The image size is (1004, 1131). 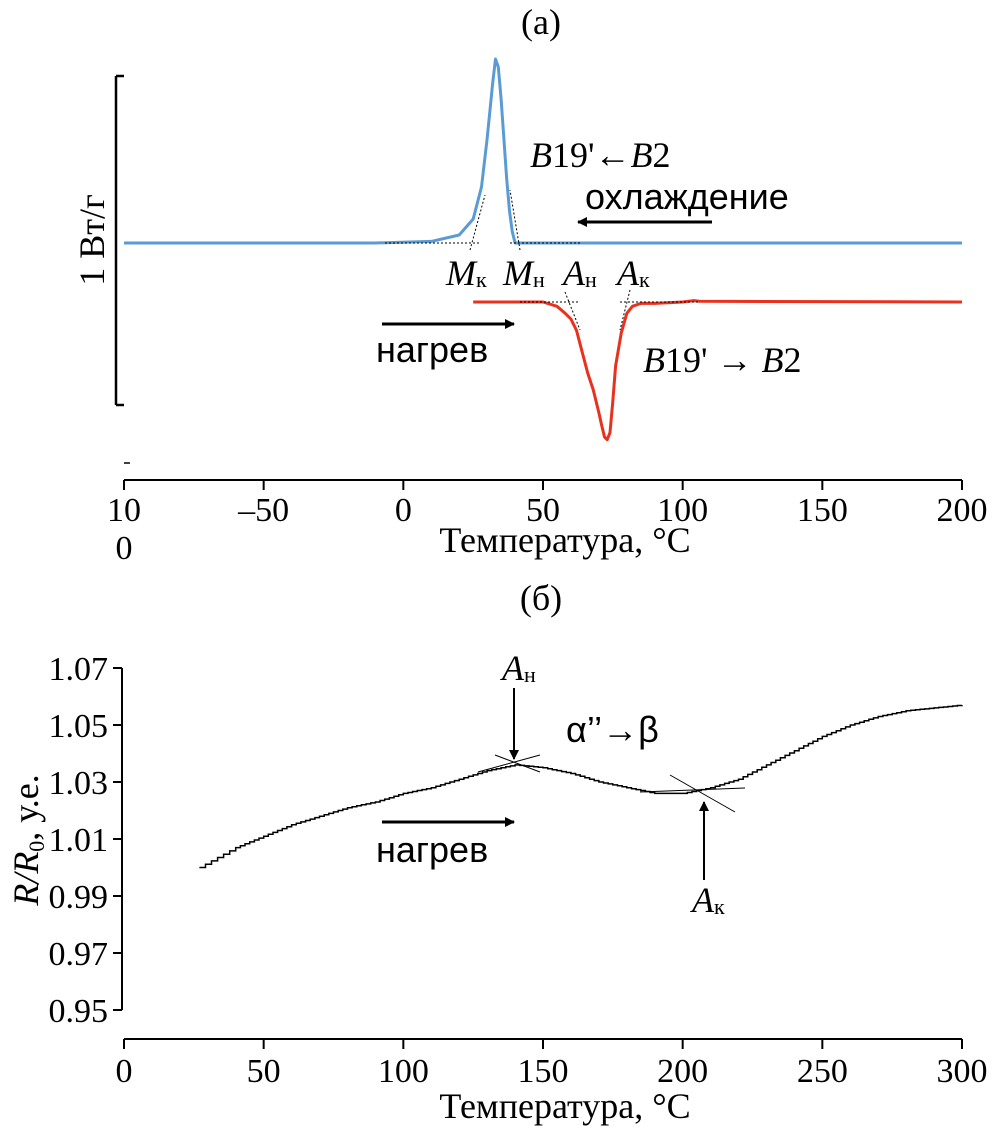 I want to click on panel-b-x-tick-label: 150, so click(x=543, y=1071).